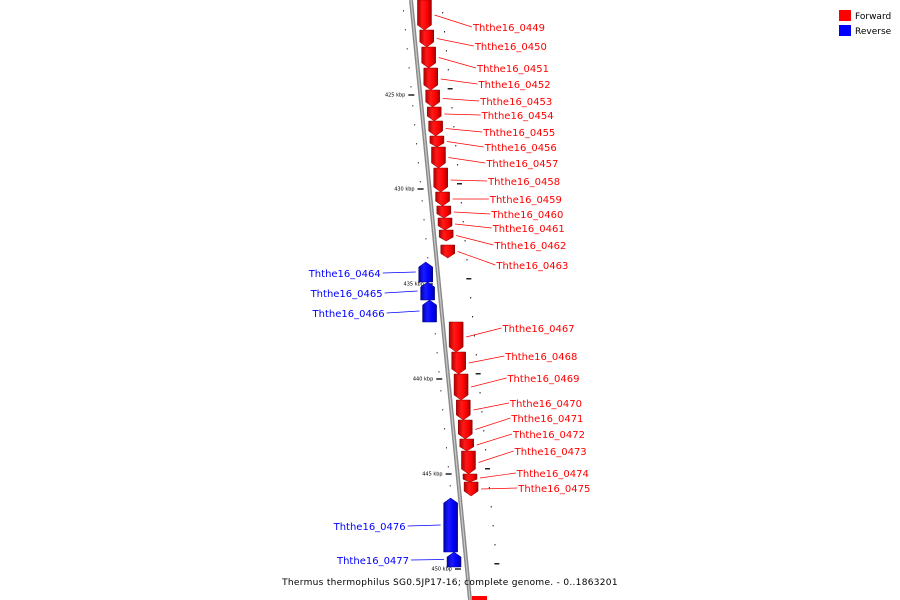 The width and height of the screenshot is (900, 600). Describe the element at coordinates (552, 474) in the screenshot. I see `gene-label: Ththe16_0474` at that location.